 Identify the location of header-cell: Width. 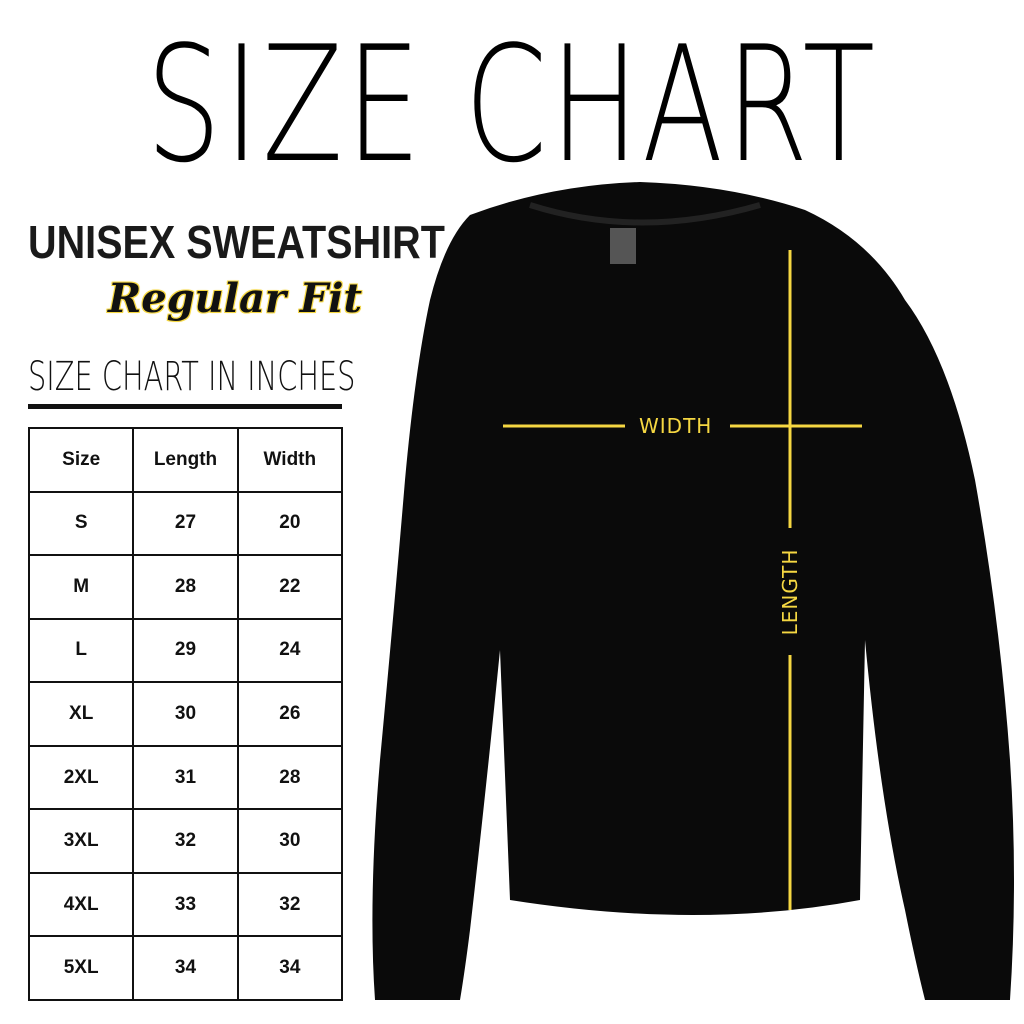
(290, 460).